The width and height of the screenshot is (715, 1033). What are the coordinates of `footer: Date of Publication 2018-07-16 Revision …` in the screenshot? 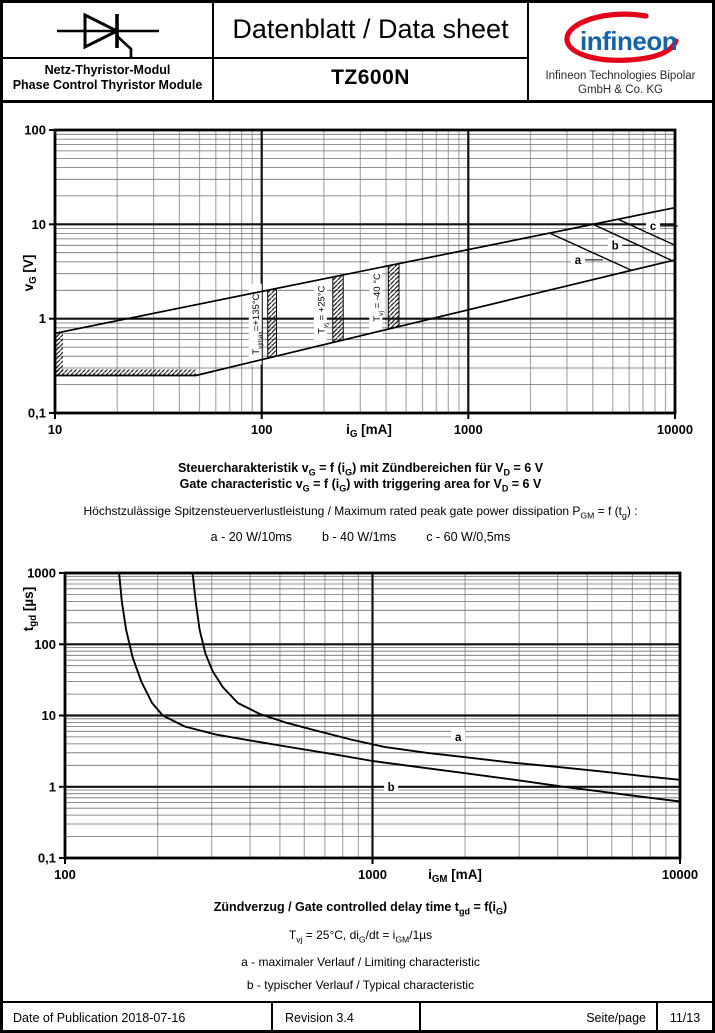 It's located at (357, 1015).